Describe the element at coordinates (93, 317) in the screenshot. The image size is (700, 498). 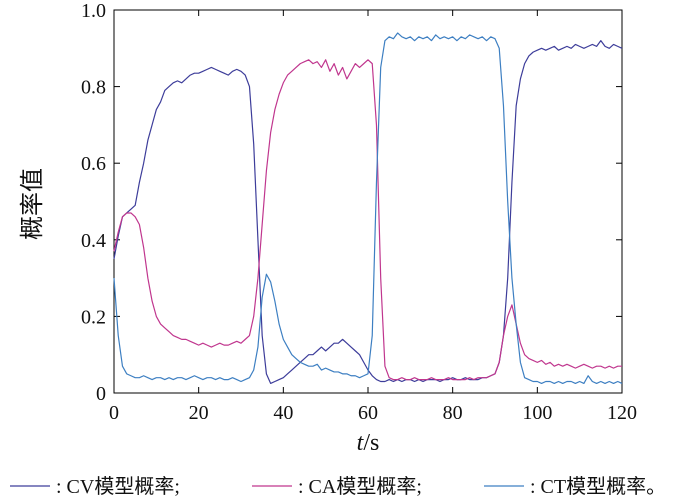
I see `y-tick-label: 0.2` at that location.